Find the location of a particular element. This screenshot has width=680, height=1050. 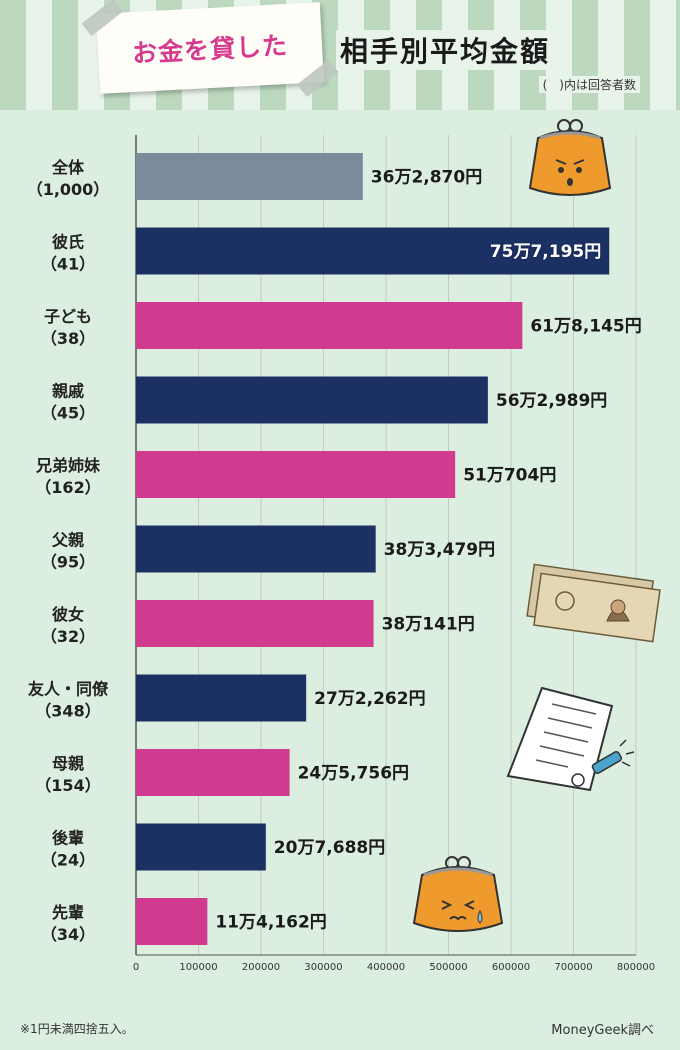

count-label: （45） is located at coordinates (68, 413).